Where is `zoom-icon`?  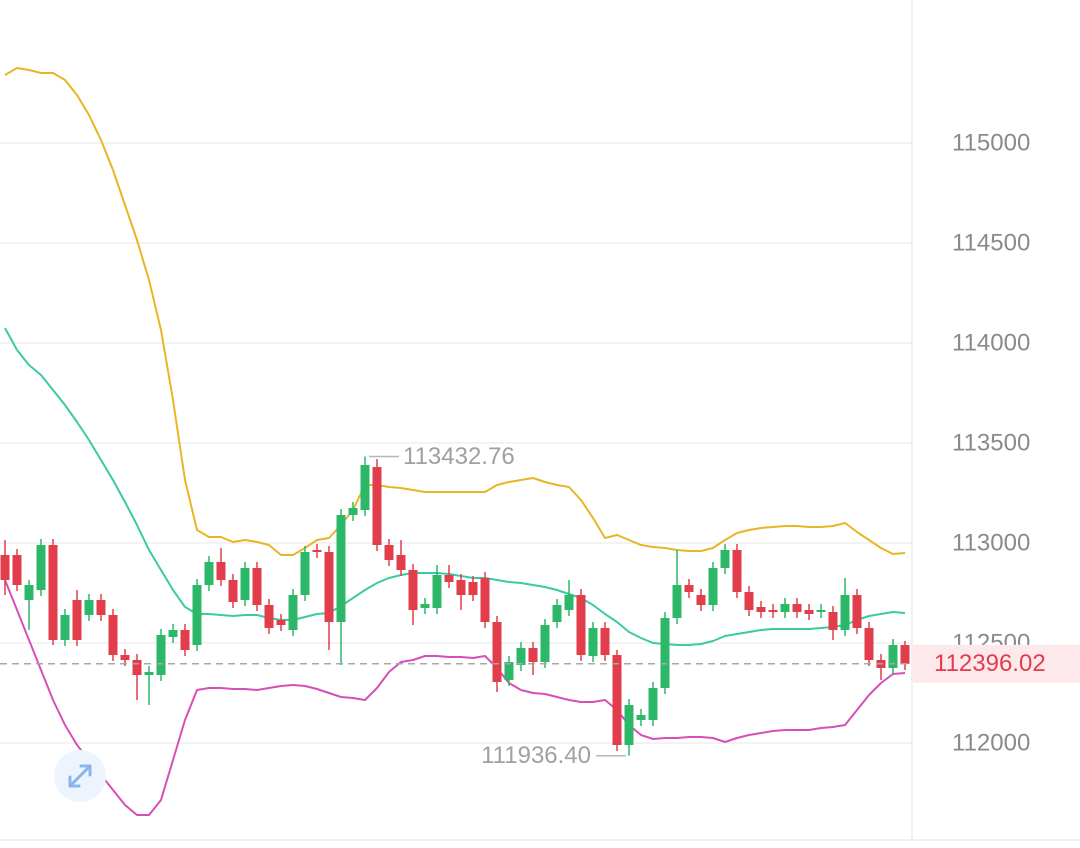
zoom-icon is located at coordinates (80, 776).